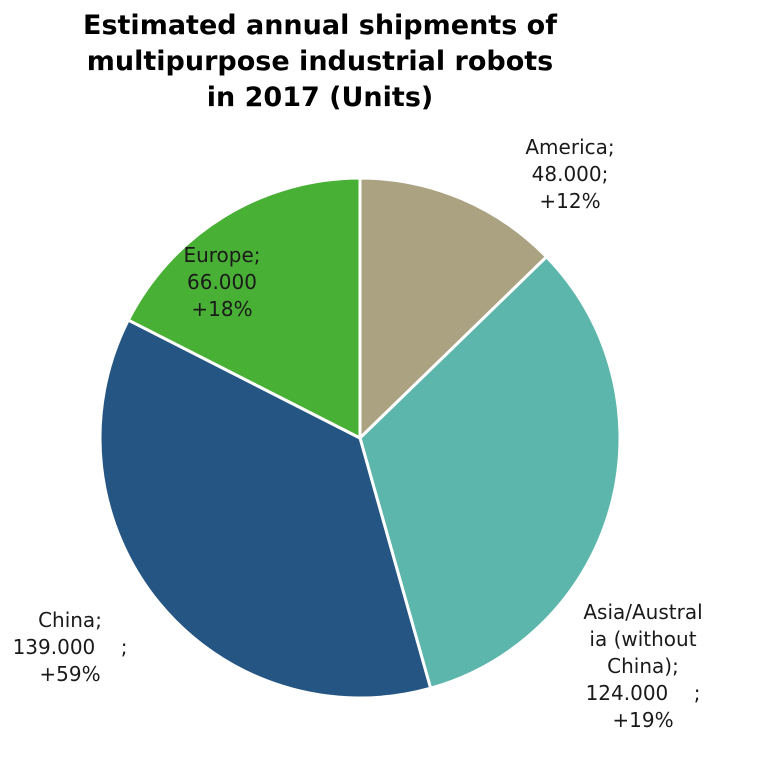  I want to click on pie-slice-europe, so click(244, 308).